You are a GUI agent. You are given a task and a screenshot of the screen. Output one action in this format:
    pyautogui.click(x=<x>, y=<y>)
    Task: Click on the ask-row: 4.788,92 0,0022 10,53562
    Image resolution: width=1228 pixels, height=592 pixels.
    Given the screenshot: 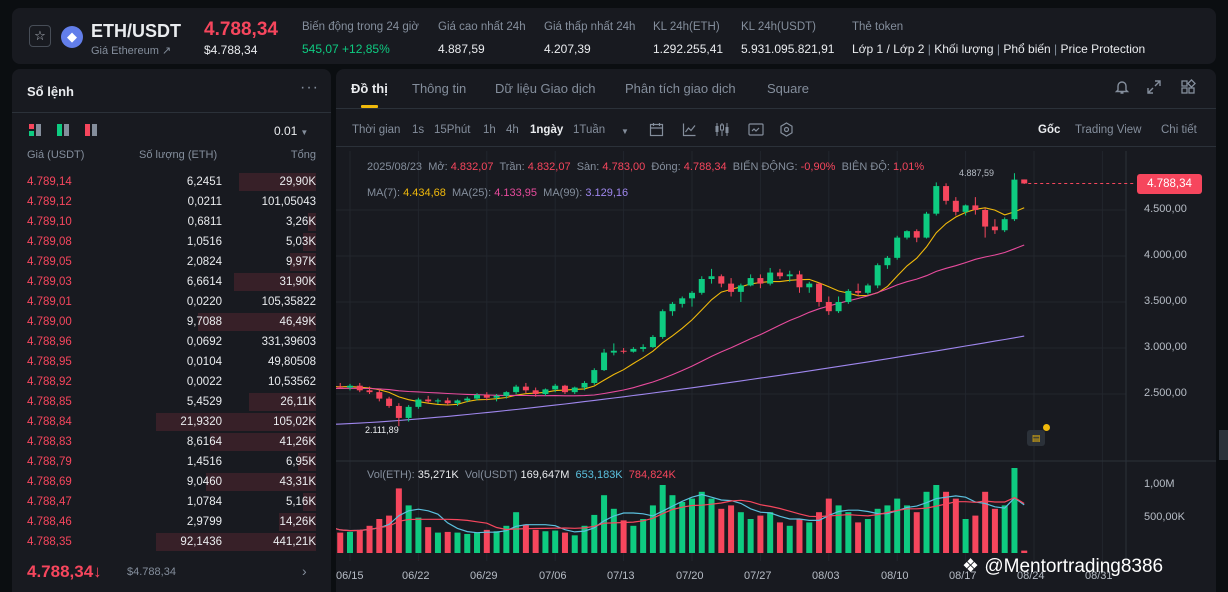 What is the action you would take?
    pyautogui.click(x=171, y=382)
    